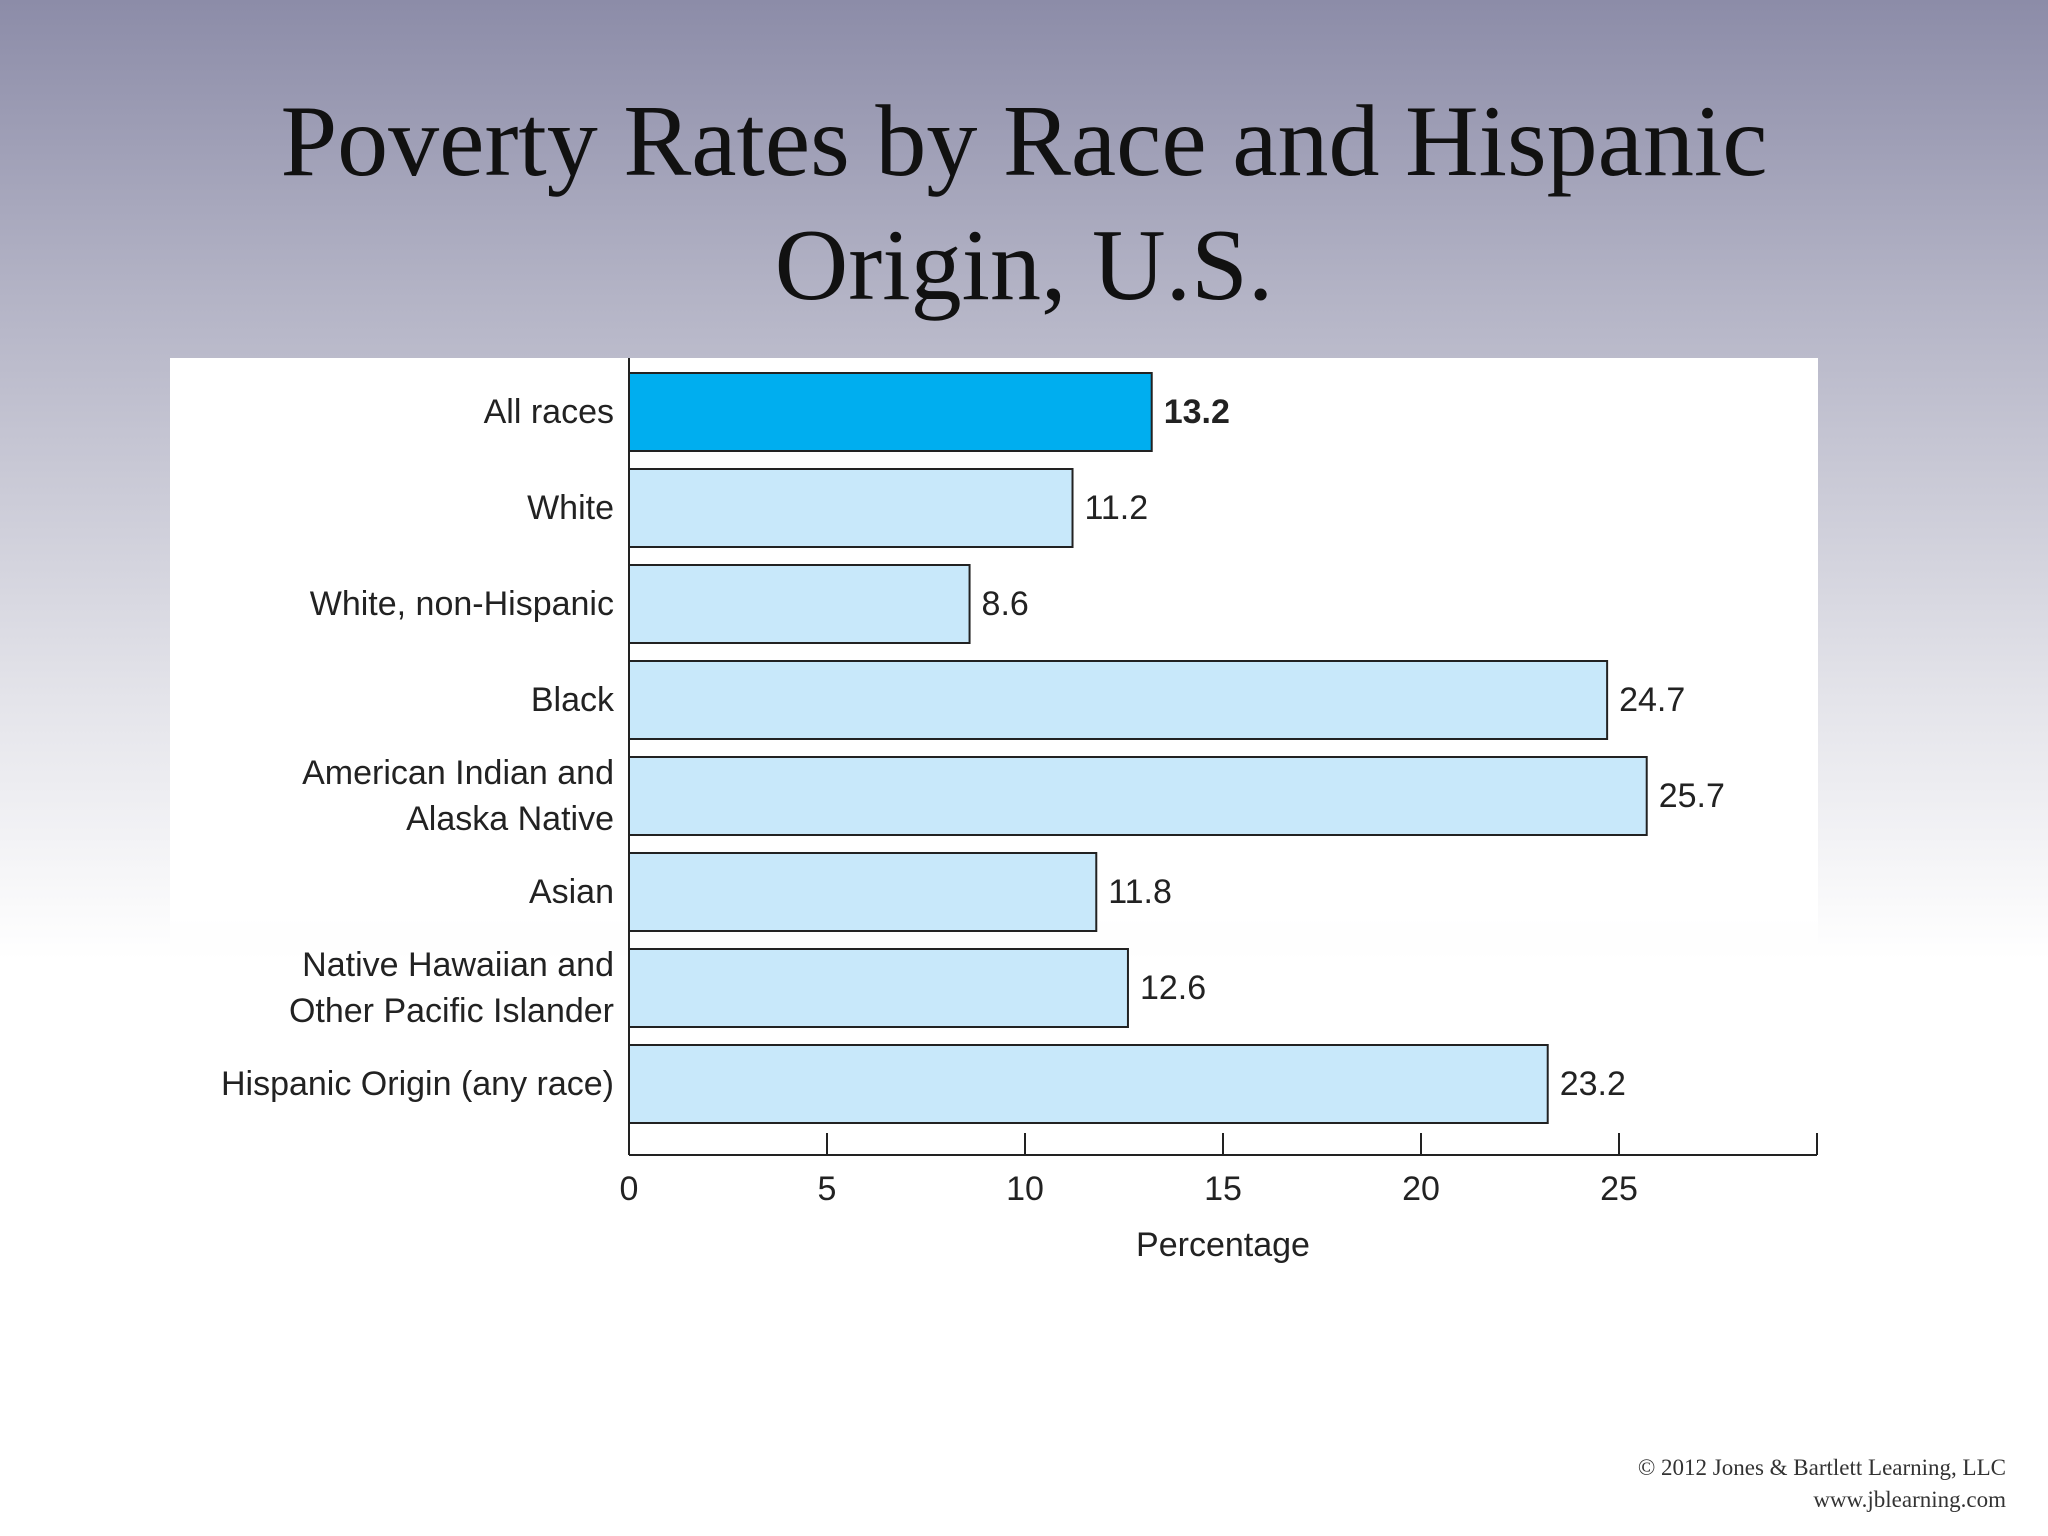 The image size is (2048, 1536). Describe the element at coordinates (1652, 700) in the screenshot. I see `data-label: 24.7` at that location.